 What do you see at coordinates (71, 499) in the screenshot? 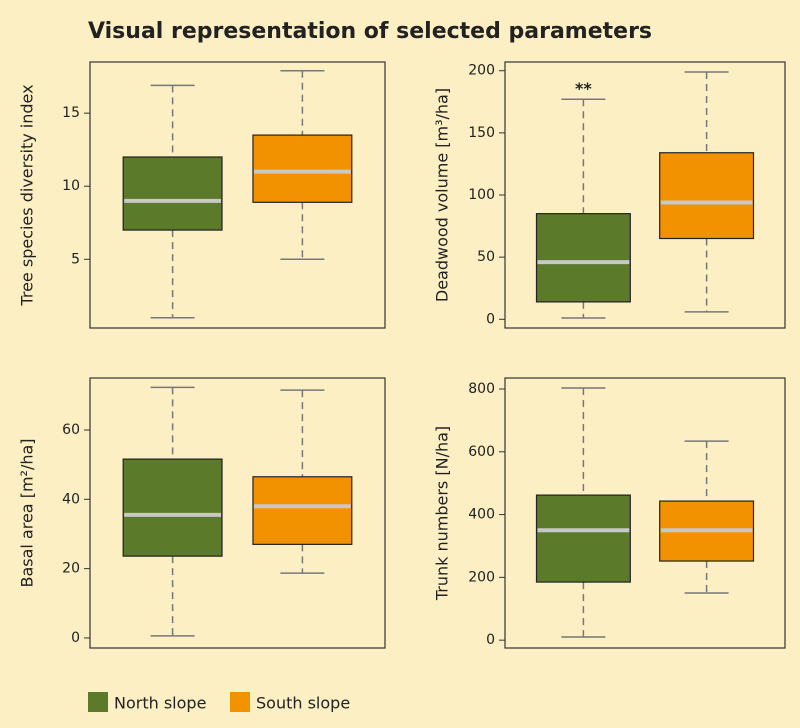
I see `y-tick-label: 40` at bounding box center [71, 499].